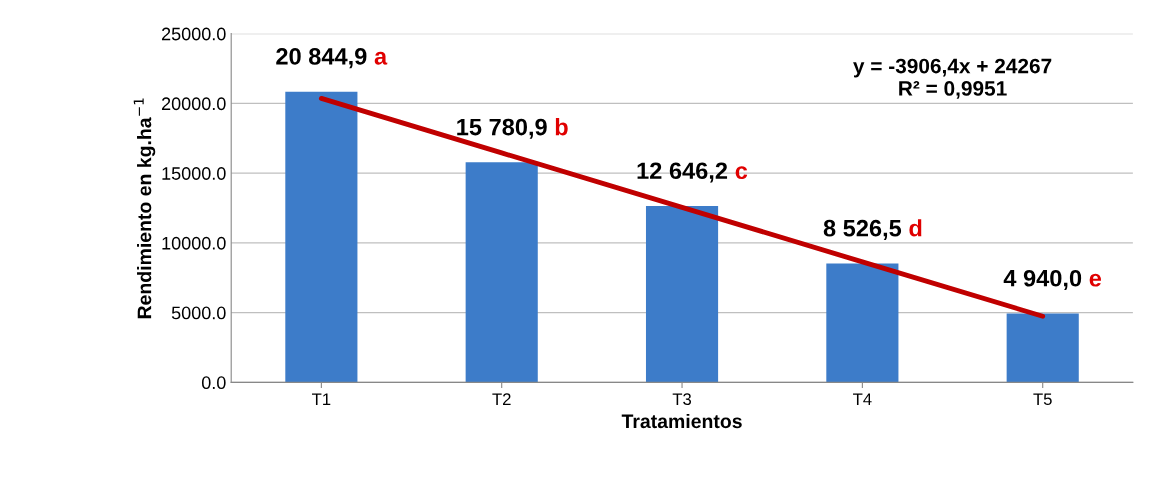 Image resolution: width=1156 pixels, height=481 pixels. What do you see at coordinates (381, 58) in the screenshot?
I see `annotation: a` at bounding box center [381, 58].